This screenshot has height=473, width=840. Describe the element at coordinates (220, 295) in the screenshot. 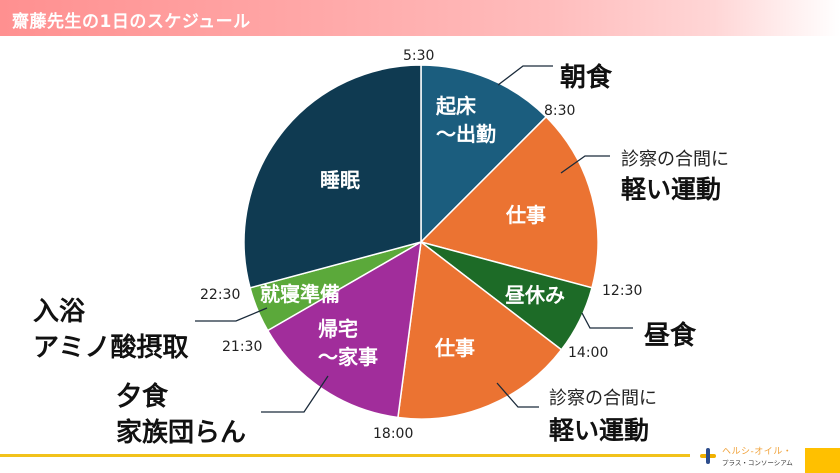

I see `time-label-2230: 22:30` at that location.